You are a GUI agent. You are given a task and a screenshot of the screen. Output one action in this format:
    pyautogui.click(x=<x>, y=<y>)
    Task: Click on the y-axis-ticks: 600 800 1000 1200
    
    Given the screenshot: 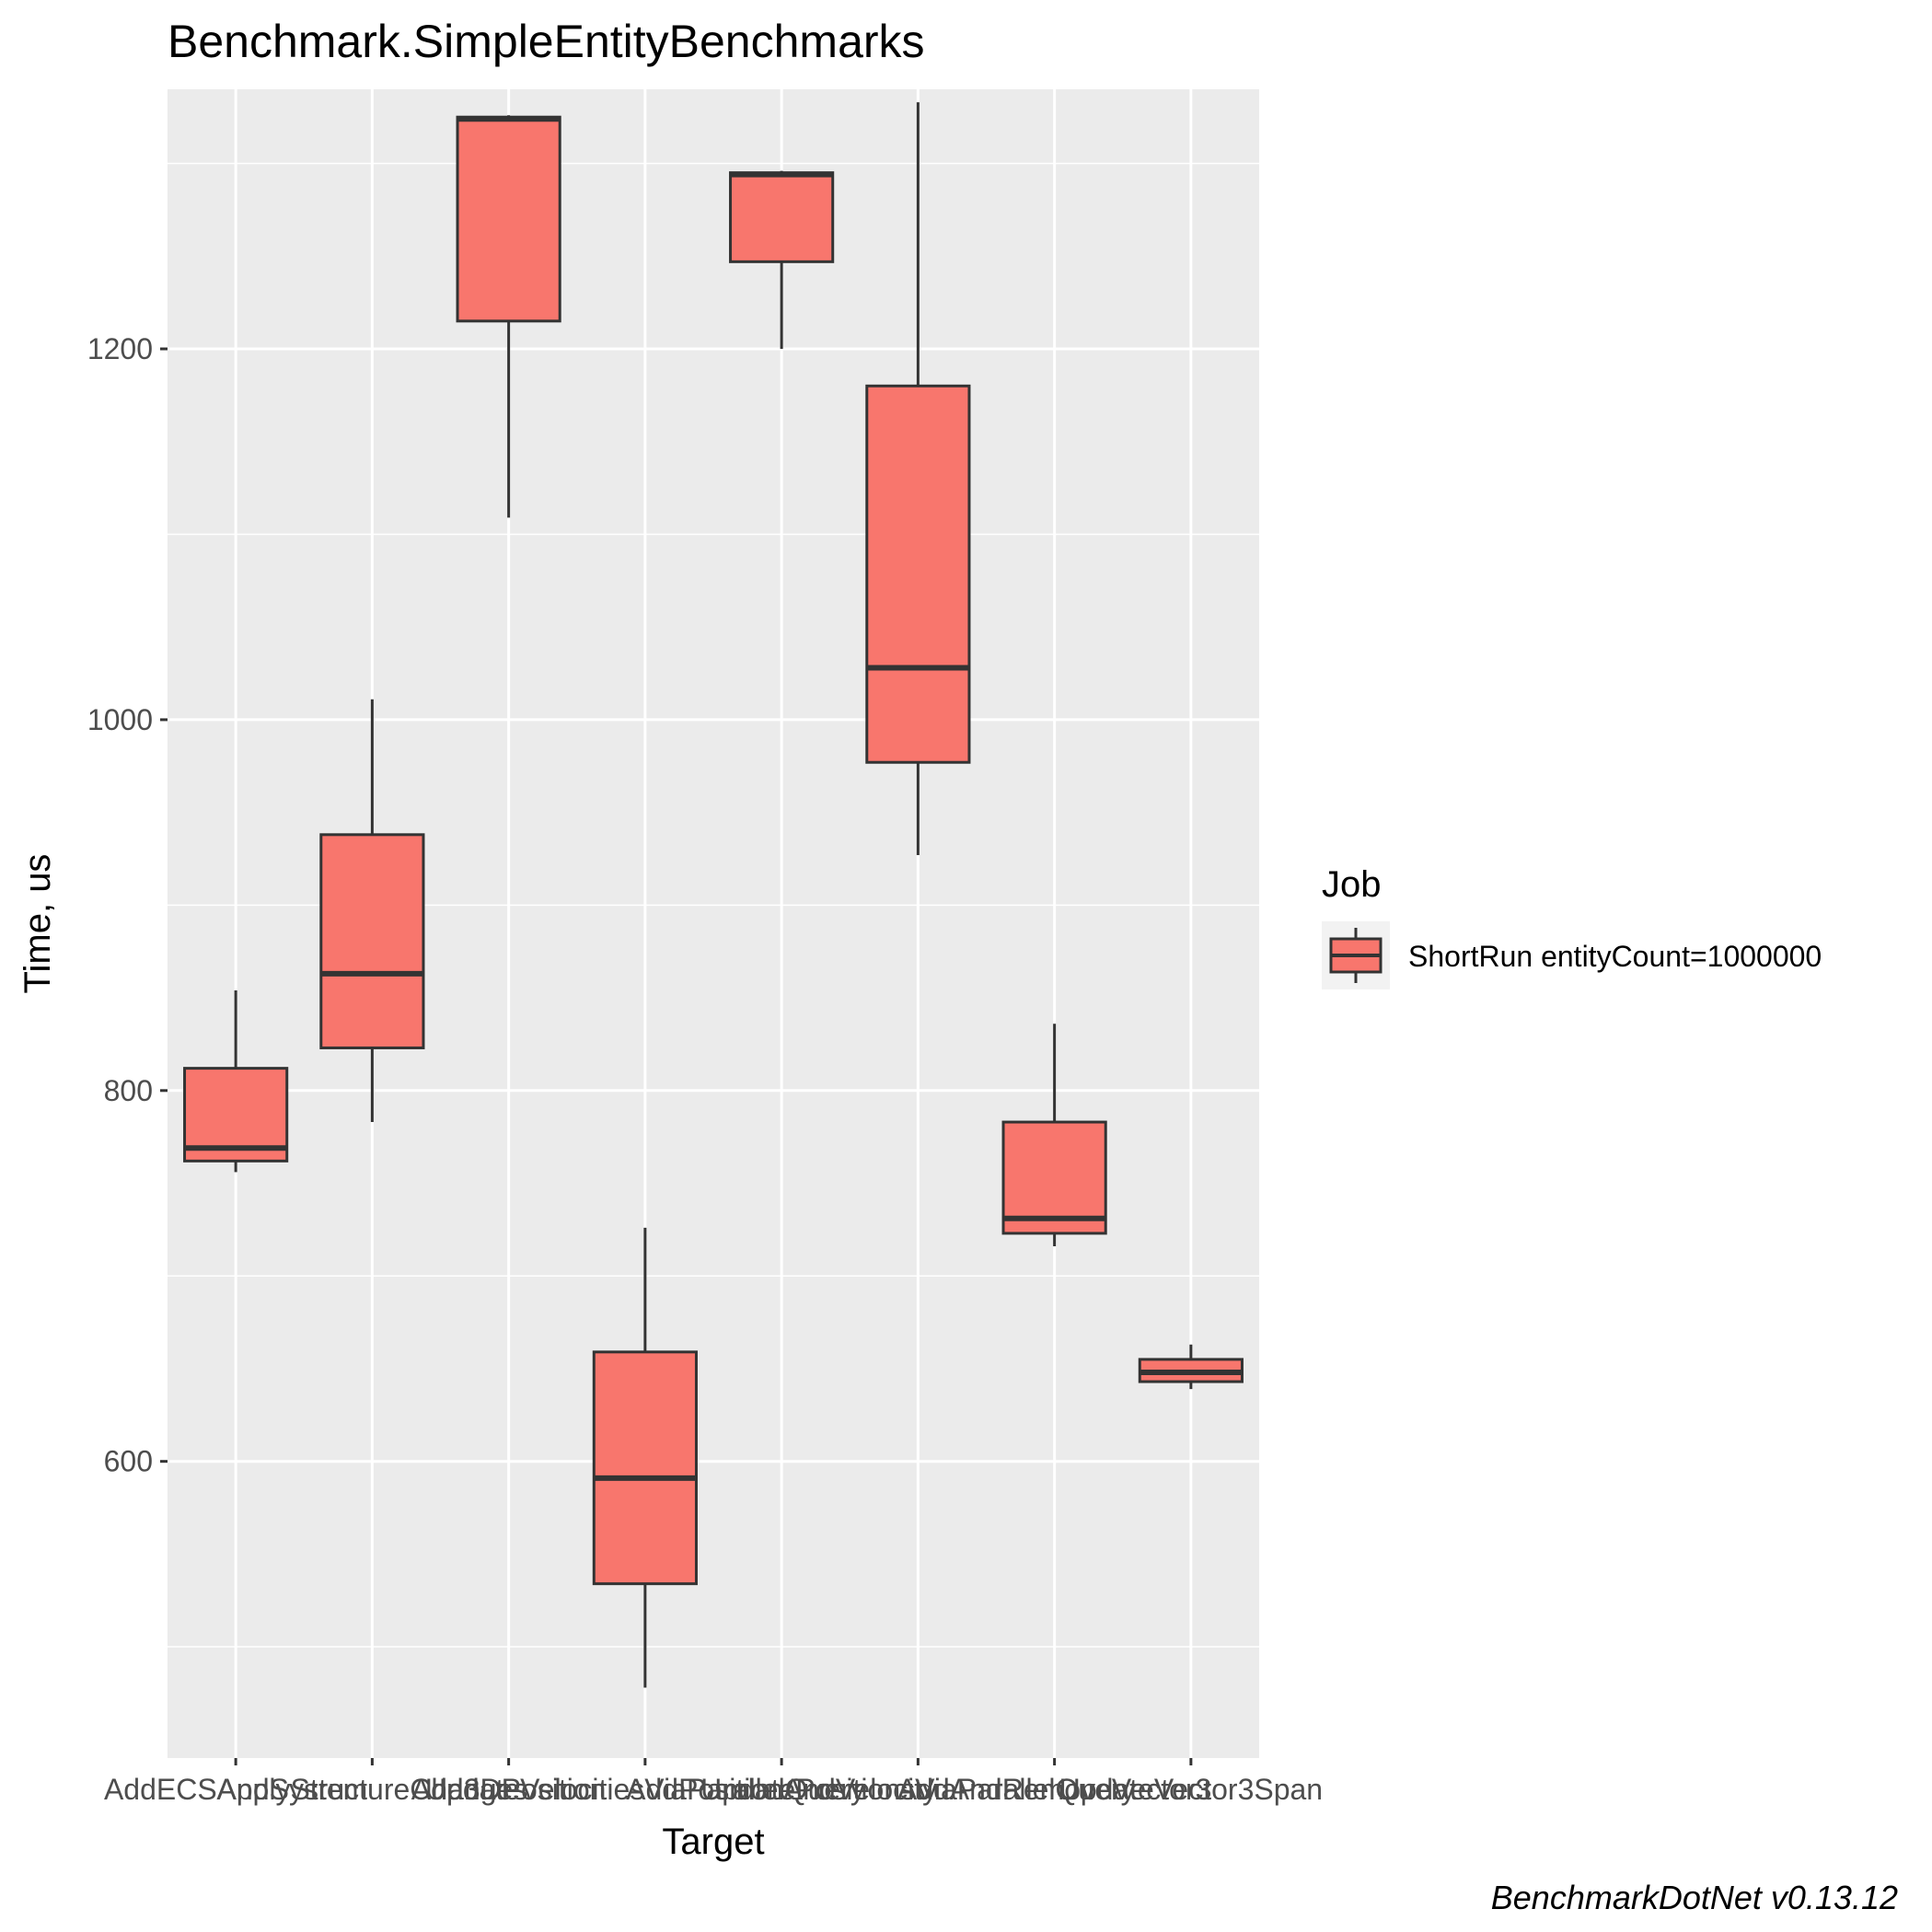 What is the action you would take?
    pyautogui.click(x=127, y=905)
    